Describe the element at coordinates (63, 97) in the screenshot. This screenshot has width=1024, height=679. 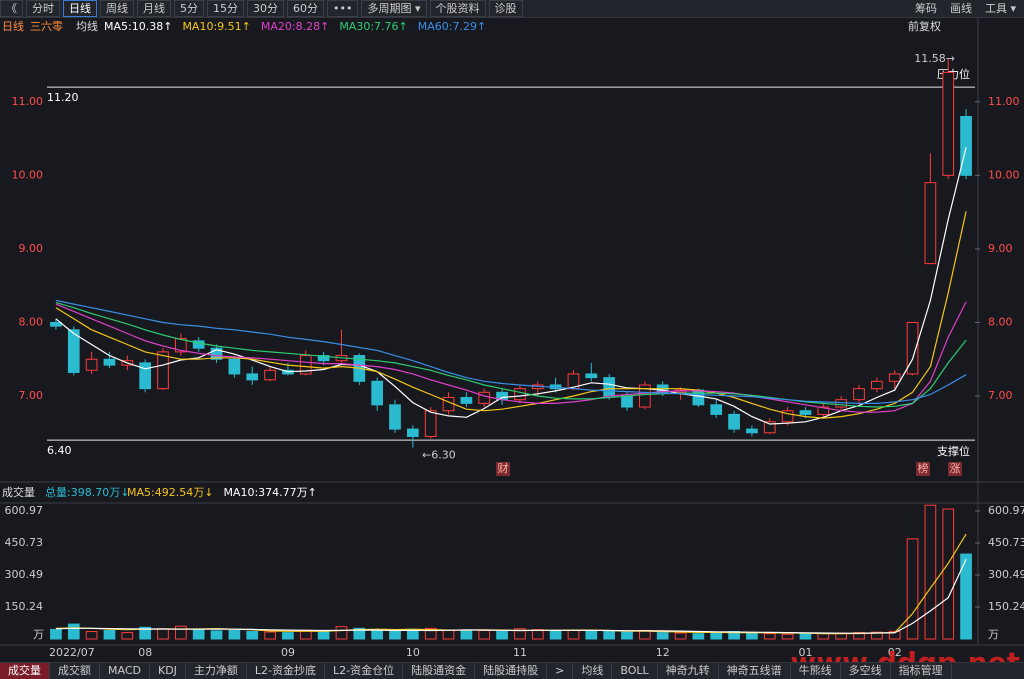
I see `reference-label: 11.20` at that location.